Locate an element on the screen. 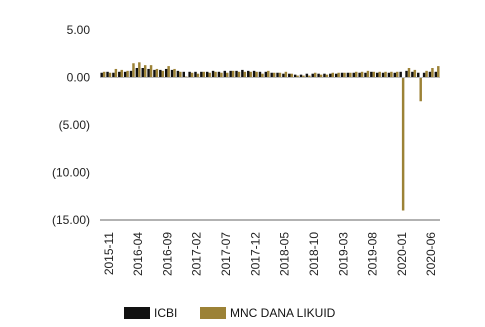 This screenshot has width=485, height=327. y-tick-label: 5.00 is located at coordinates (79, 30).